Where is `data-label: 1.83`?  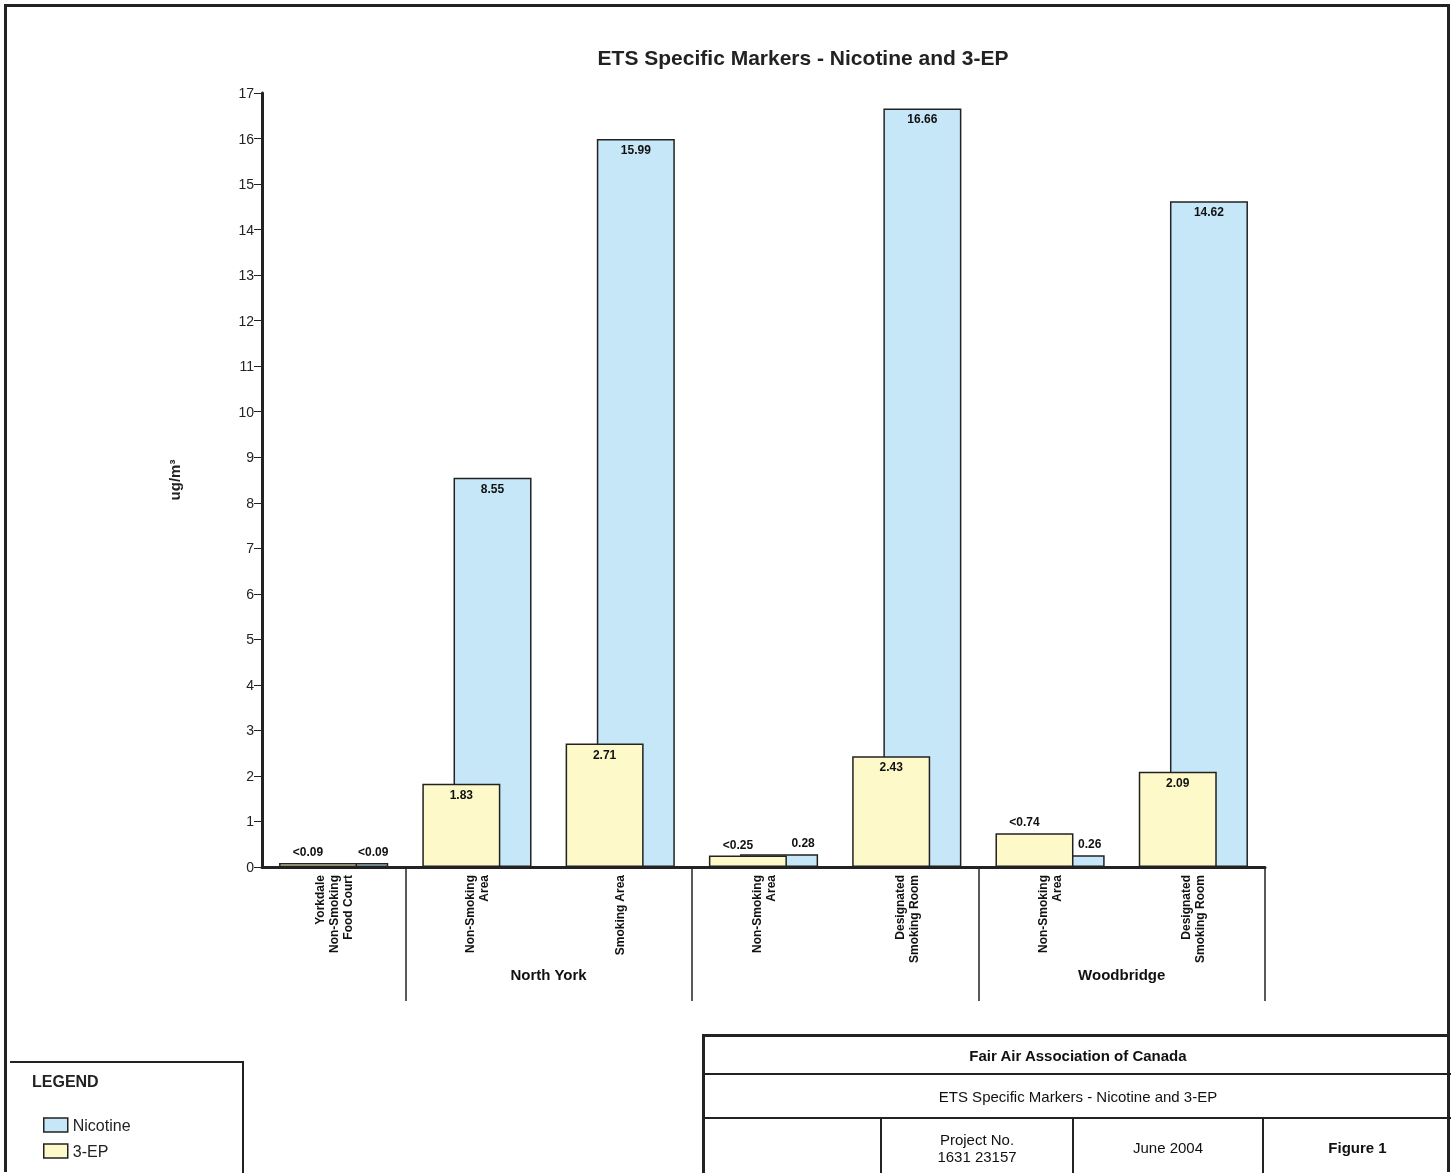 data-label: 1.83 is located at coordinates (461, 794).